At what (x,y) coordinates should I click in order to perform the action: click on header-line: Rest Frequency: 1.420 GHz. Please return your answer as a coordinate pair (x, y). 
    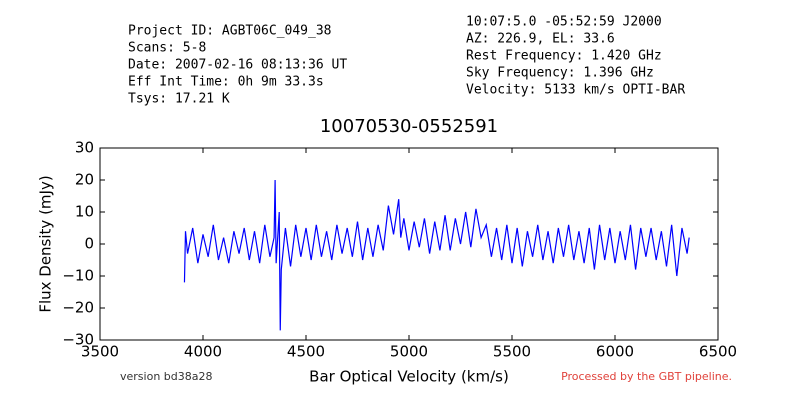
    Looking at the image, I should click on (564, 56).